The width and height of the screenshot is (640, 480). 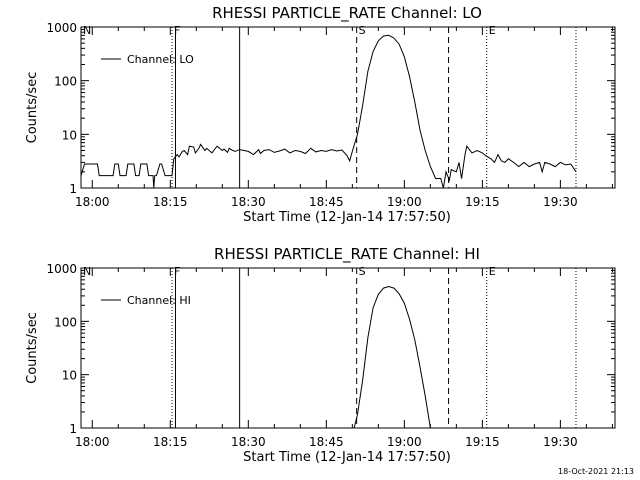 What do you see at coordinates (159, 300) in the screenshot?
I see `legend-label: Channel: HI` at bounding box center [159, 300].